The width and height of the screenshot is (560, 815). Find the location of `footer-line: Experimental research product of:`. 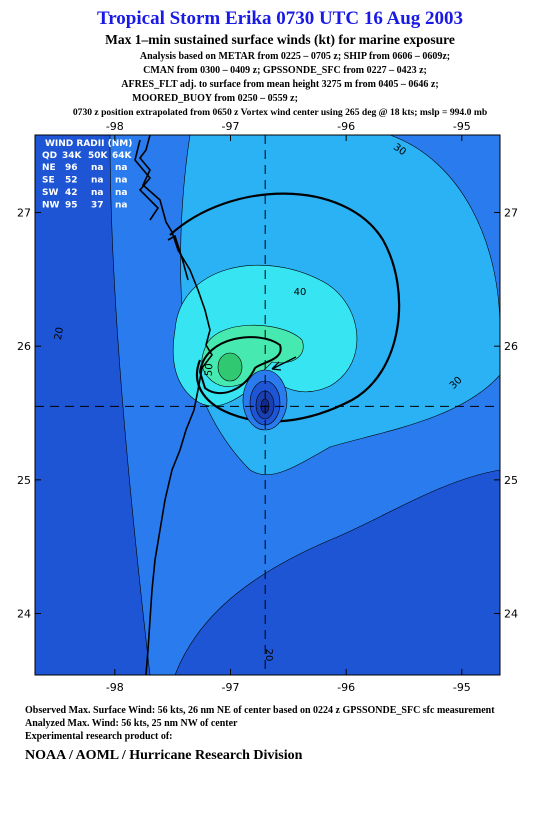

footer-line: Experimental research product of: is located at coordinates (99, 736).